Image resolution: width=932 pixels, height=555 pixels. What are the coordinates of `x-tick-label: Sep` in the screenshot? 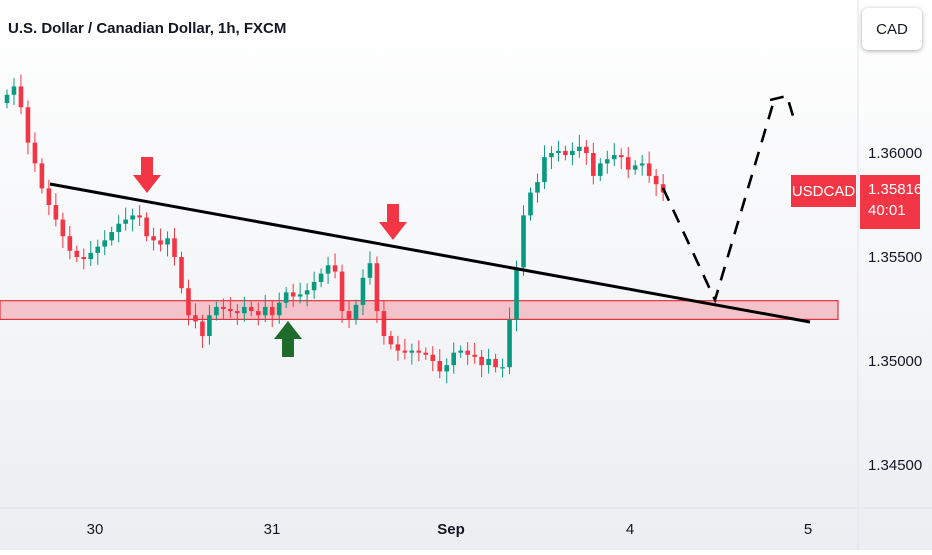 It's located at (451, 529).